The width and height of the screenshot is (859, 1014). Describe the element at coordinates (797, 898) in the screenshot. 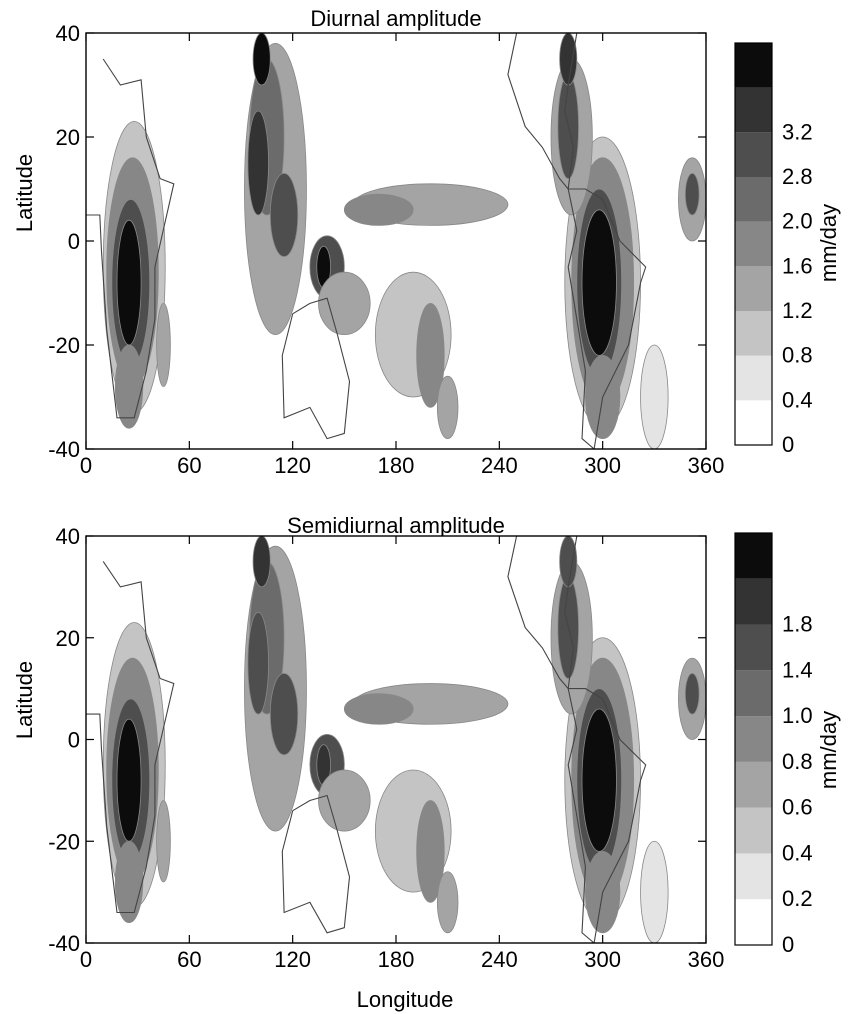

I see `colorbar-label: 0.2` at that location.